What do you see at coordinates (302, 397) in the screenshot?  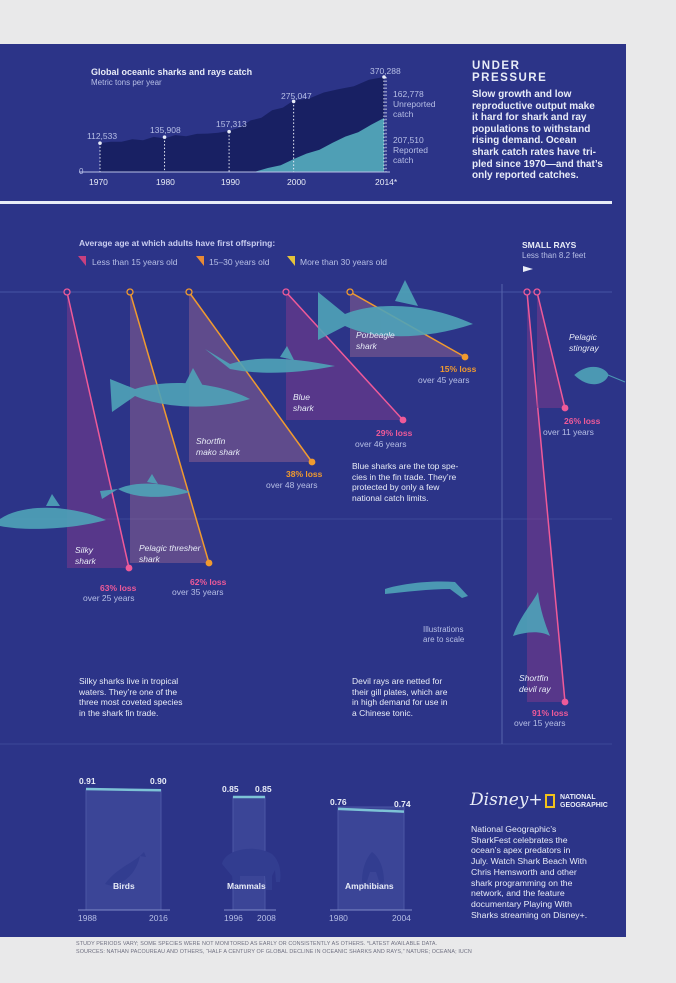 I see `species-name-blue: Blue` at bounding box center [302, 397].